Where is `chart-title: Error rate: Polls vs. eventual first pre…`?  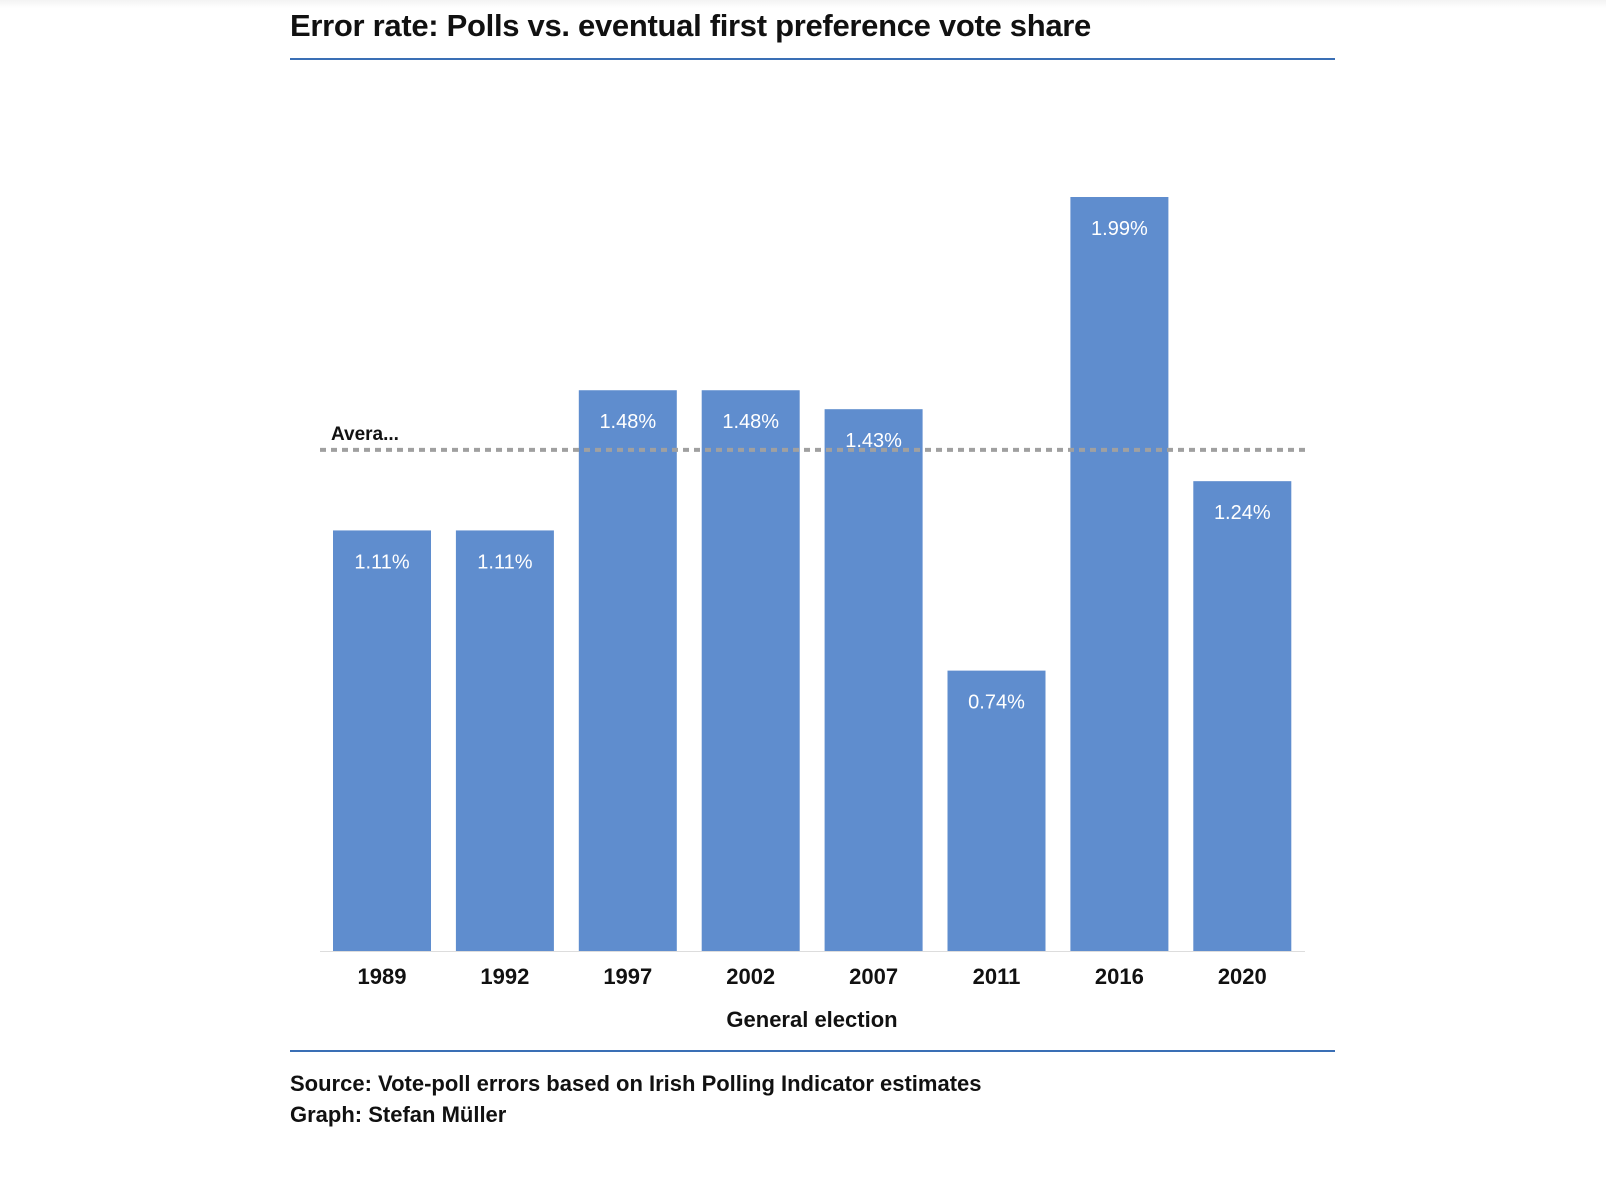
chart-title: Error rate: Polls vs. eventual first pre… is located at coordinates (690, 25).